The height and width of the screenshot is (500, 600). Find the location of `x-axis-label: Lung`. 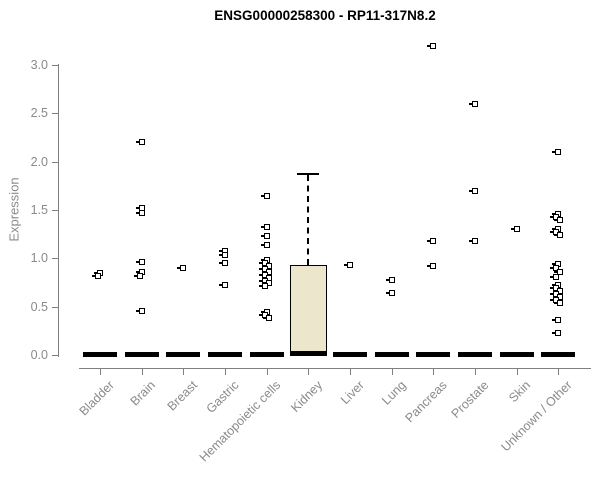

x-axis-label: Lung is located at coordinates (393, 393).